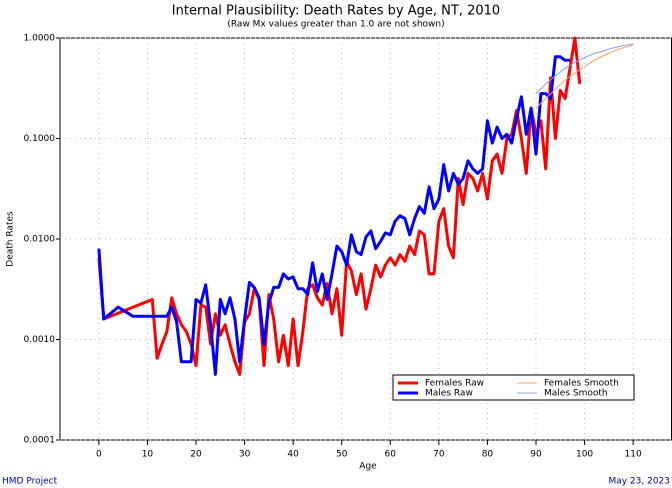 Image resolution: width=672 pixels, height=488 pixels. Describe the element at coordinates (99, 455) in the screenshot. I see `x-tick-label: 0` at that location.